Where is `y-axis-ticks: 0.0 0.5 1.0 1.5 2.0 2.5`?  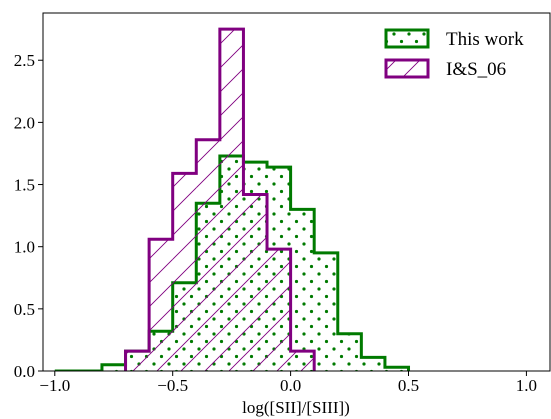 y-axis-ticks: 0.0 0.5 1.0 1.5 2.0 2.5 is located at coordinates (28, 216).